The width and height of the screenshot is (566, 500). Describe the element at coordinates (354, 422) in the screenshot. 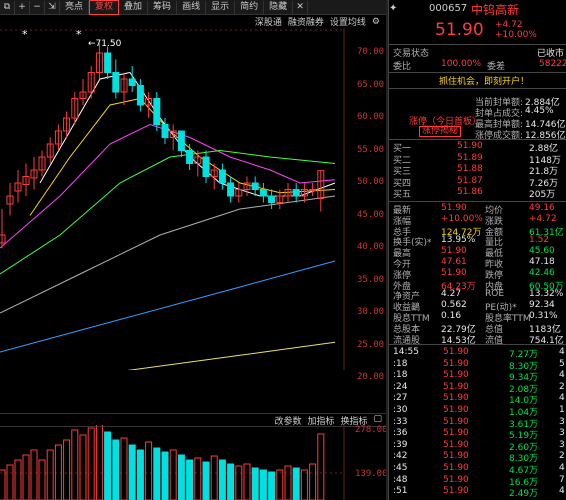

I see `tab-switch-indicator: 换指标` at that location.